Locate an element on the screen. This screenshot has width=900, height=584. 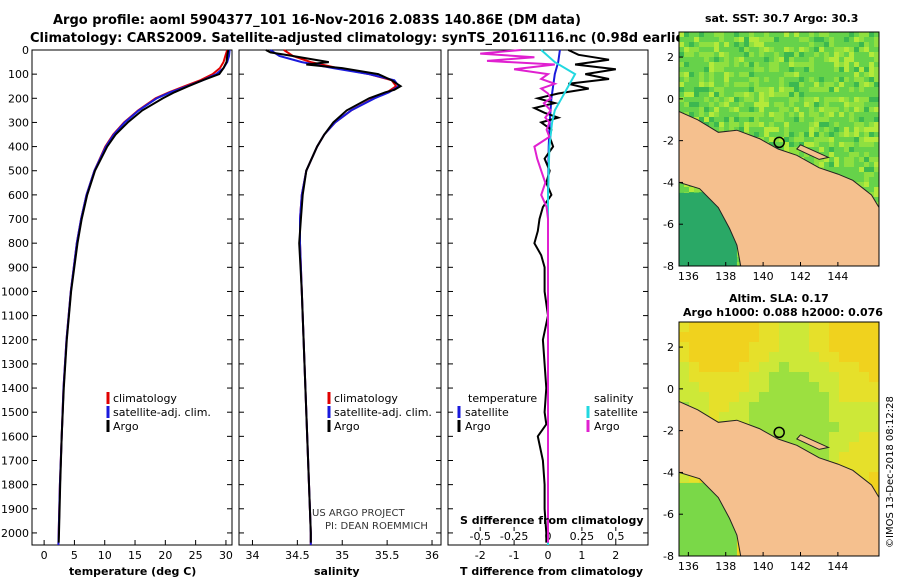
depth-tick-label: 500 is located at coordinates (18, 171).